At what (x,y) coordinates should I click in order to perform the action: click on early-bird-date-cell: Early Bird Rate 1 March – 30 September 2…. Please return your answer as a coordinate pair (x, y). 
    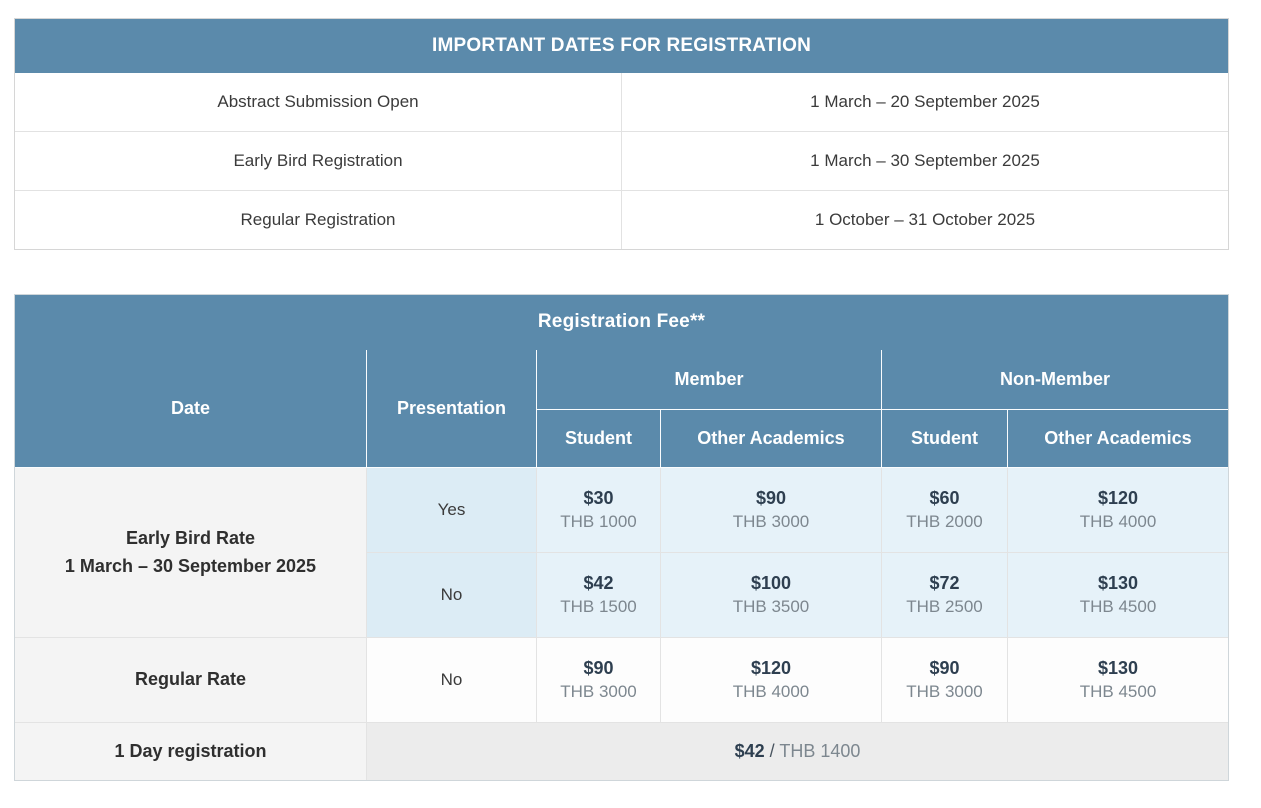
    Looking at the image, I should click on (190, 552).